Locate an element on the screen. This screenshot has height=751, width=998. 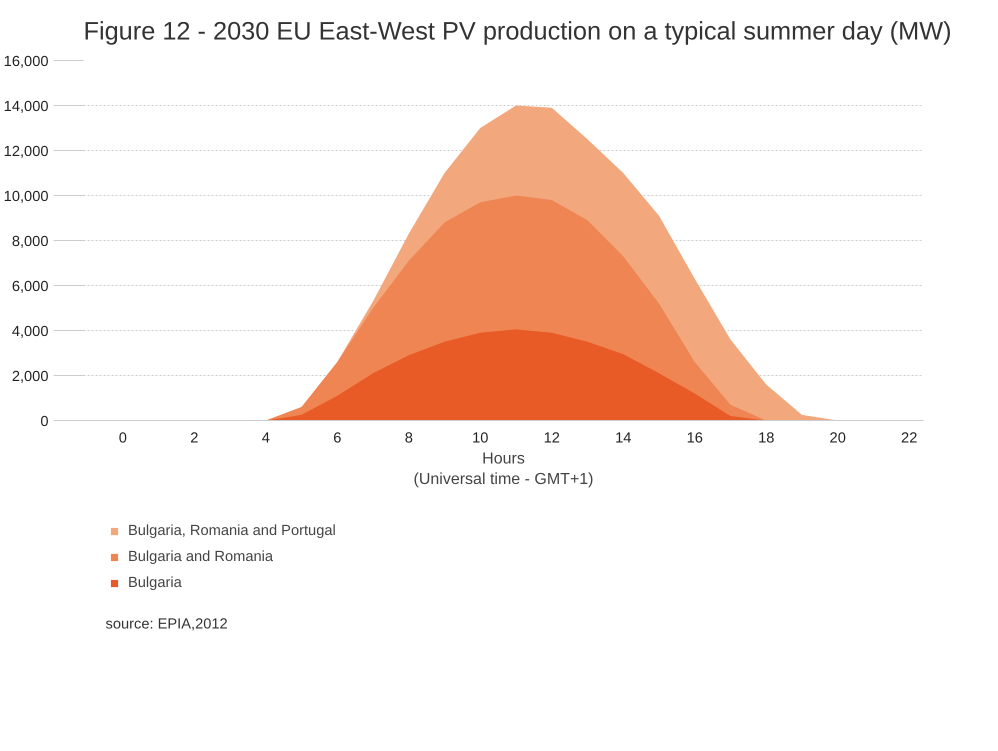
x-tick-label: 14 is located at coordinates (623, 438).